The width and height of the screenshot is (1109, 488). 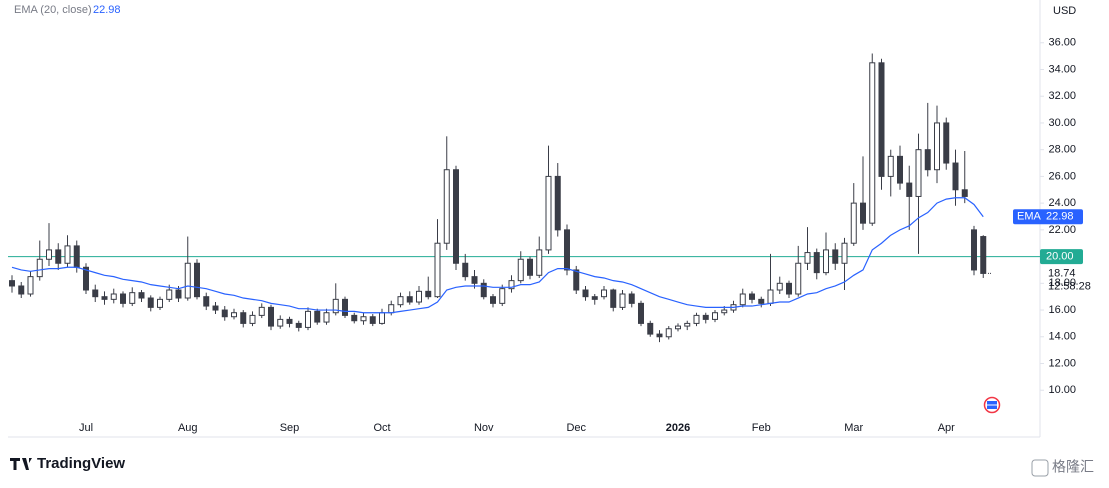 I want to click on y-tick-label: 34.00, so click(x=1062, y=69).